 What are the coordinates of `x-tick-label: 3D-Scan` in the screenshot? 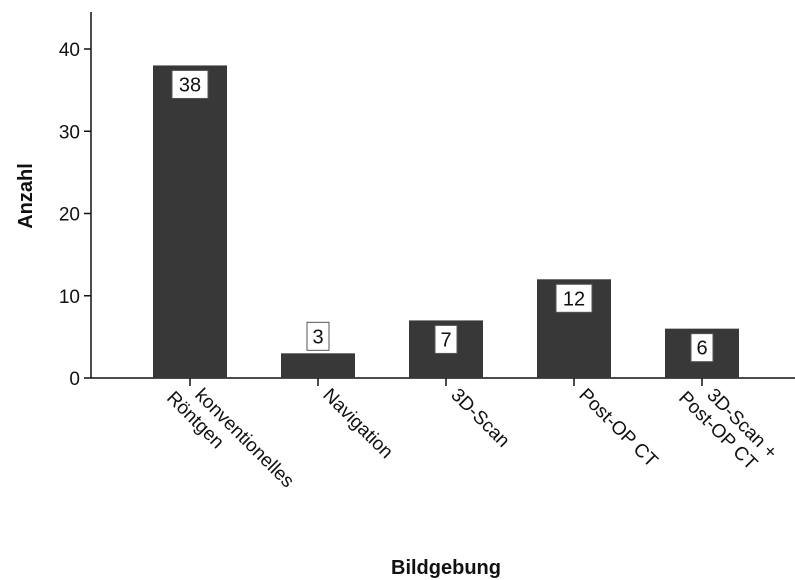 It's located at (479, 418).